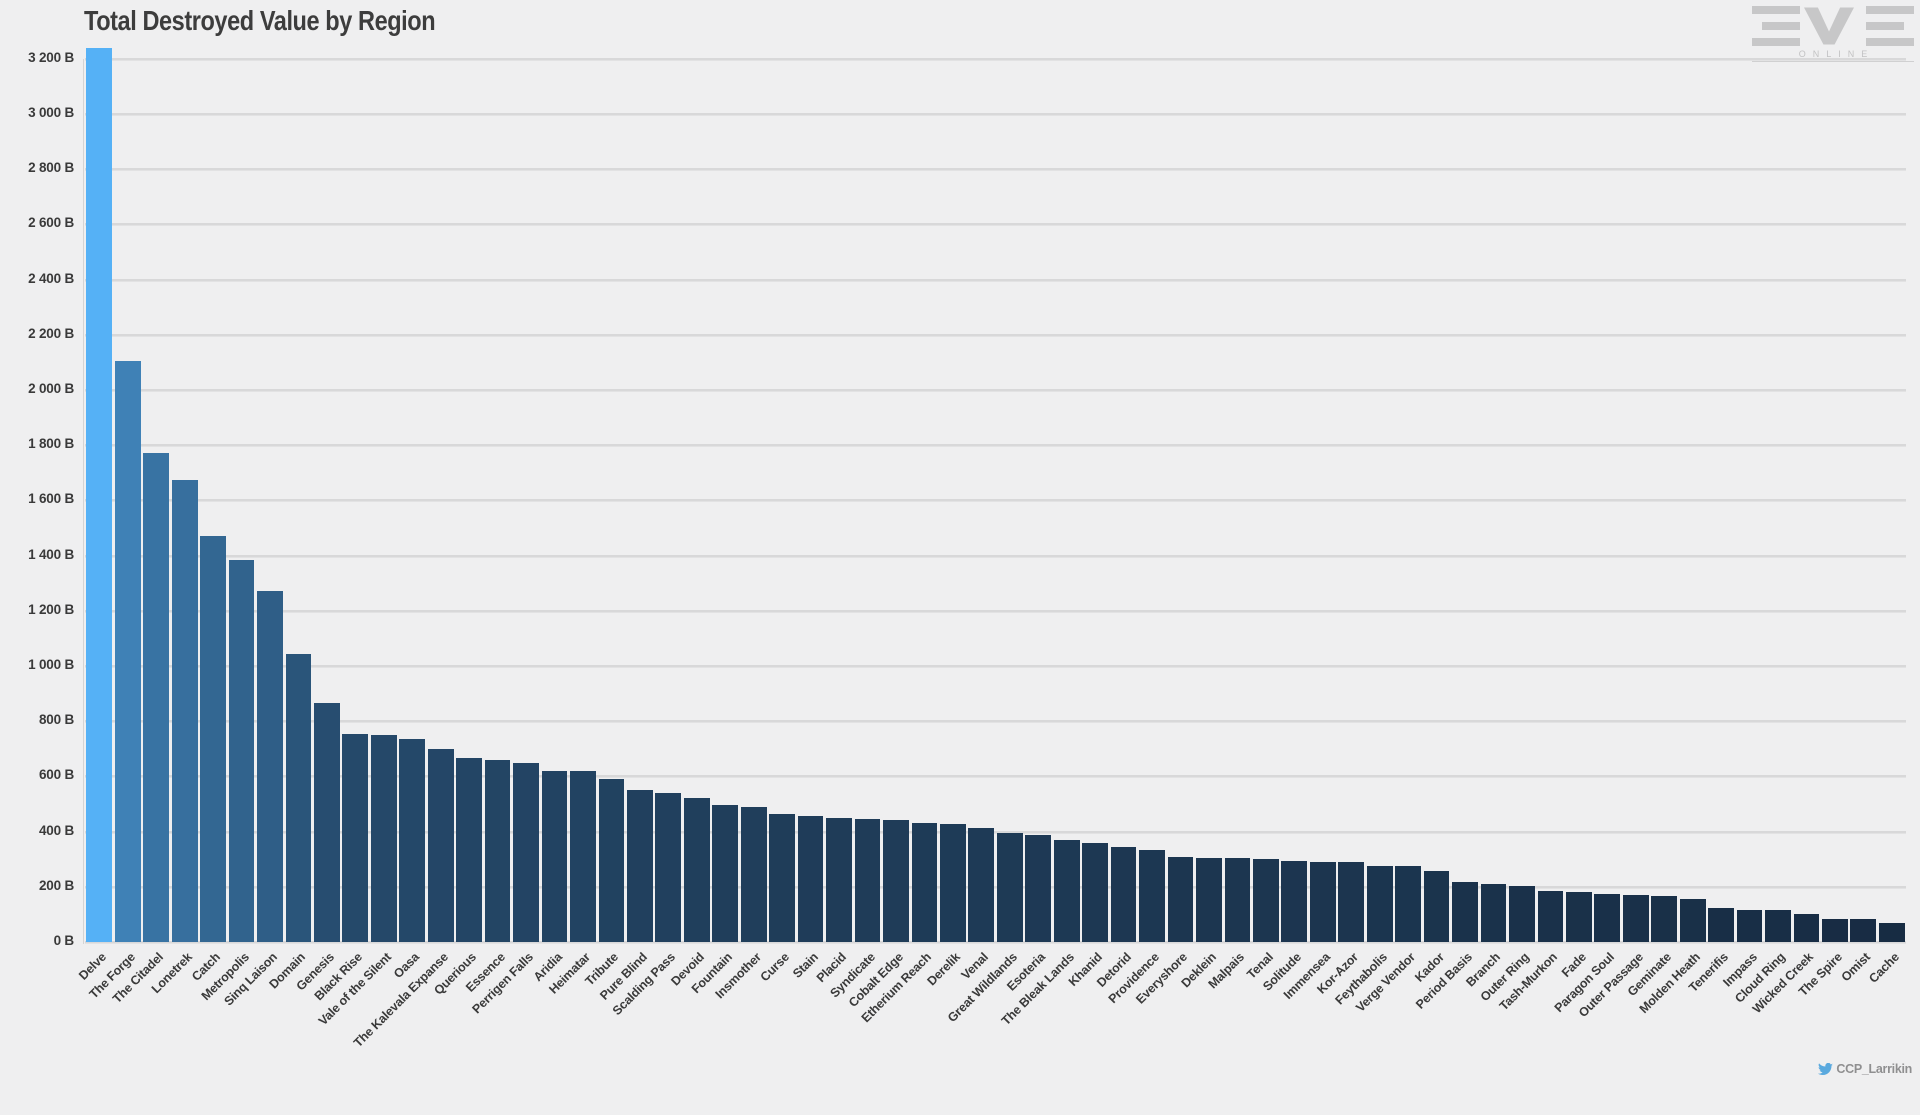  What do you see at coordinates (51, 609) in the screenshot?
I see `y-tick-label: 1 200 B` at bounding box center [51, 609].